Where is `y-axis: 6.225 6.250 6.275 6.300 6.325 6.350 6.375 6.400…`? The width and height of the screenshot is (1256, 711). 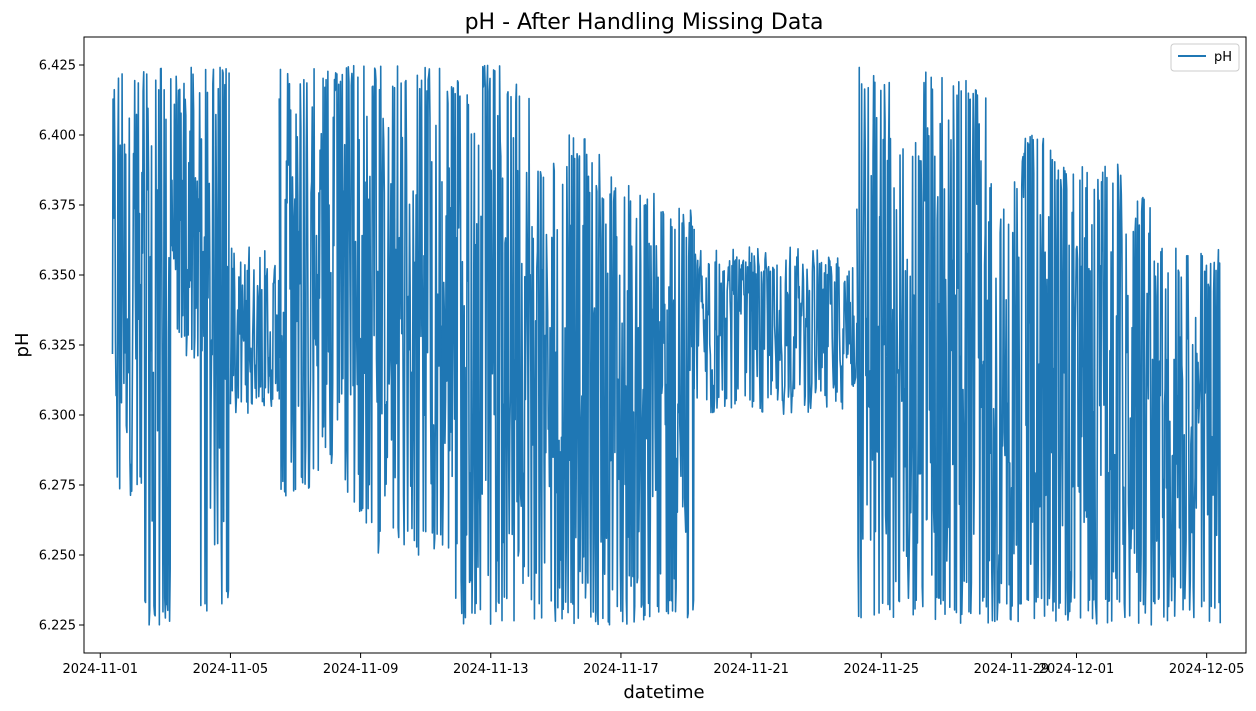
y-axis: 6.225 6.250 6.275 6.300 6.325 6.350 6.375 6.400… is located at coordinates (61, 346).